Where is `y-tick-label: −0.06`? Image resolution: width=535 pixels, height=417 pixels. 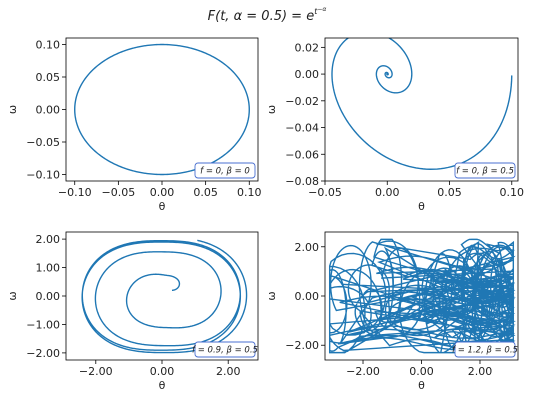 y-tick-label: −0.06 is located at coordinates (302, 154).